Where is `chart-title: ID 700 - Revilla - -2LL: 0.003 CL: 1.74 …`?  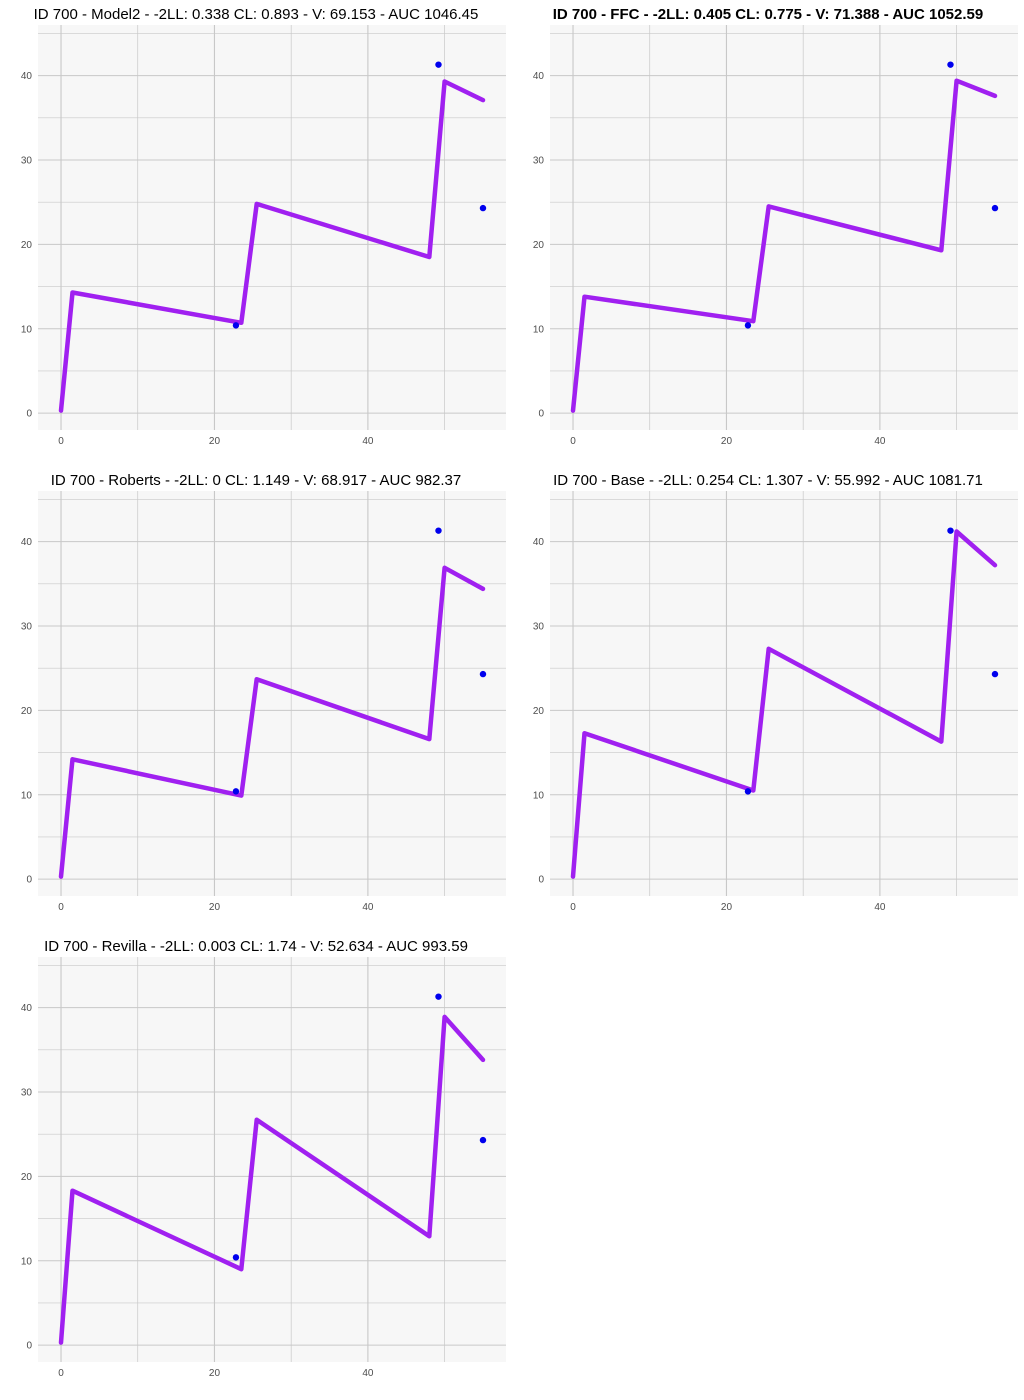
chart-title: ID 700 - Revilla - -2LL: 0.003 CL: 1.74 … is located at coordinates (256, 946).